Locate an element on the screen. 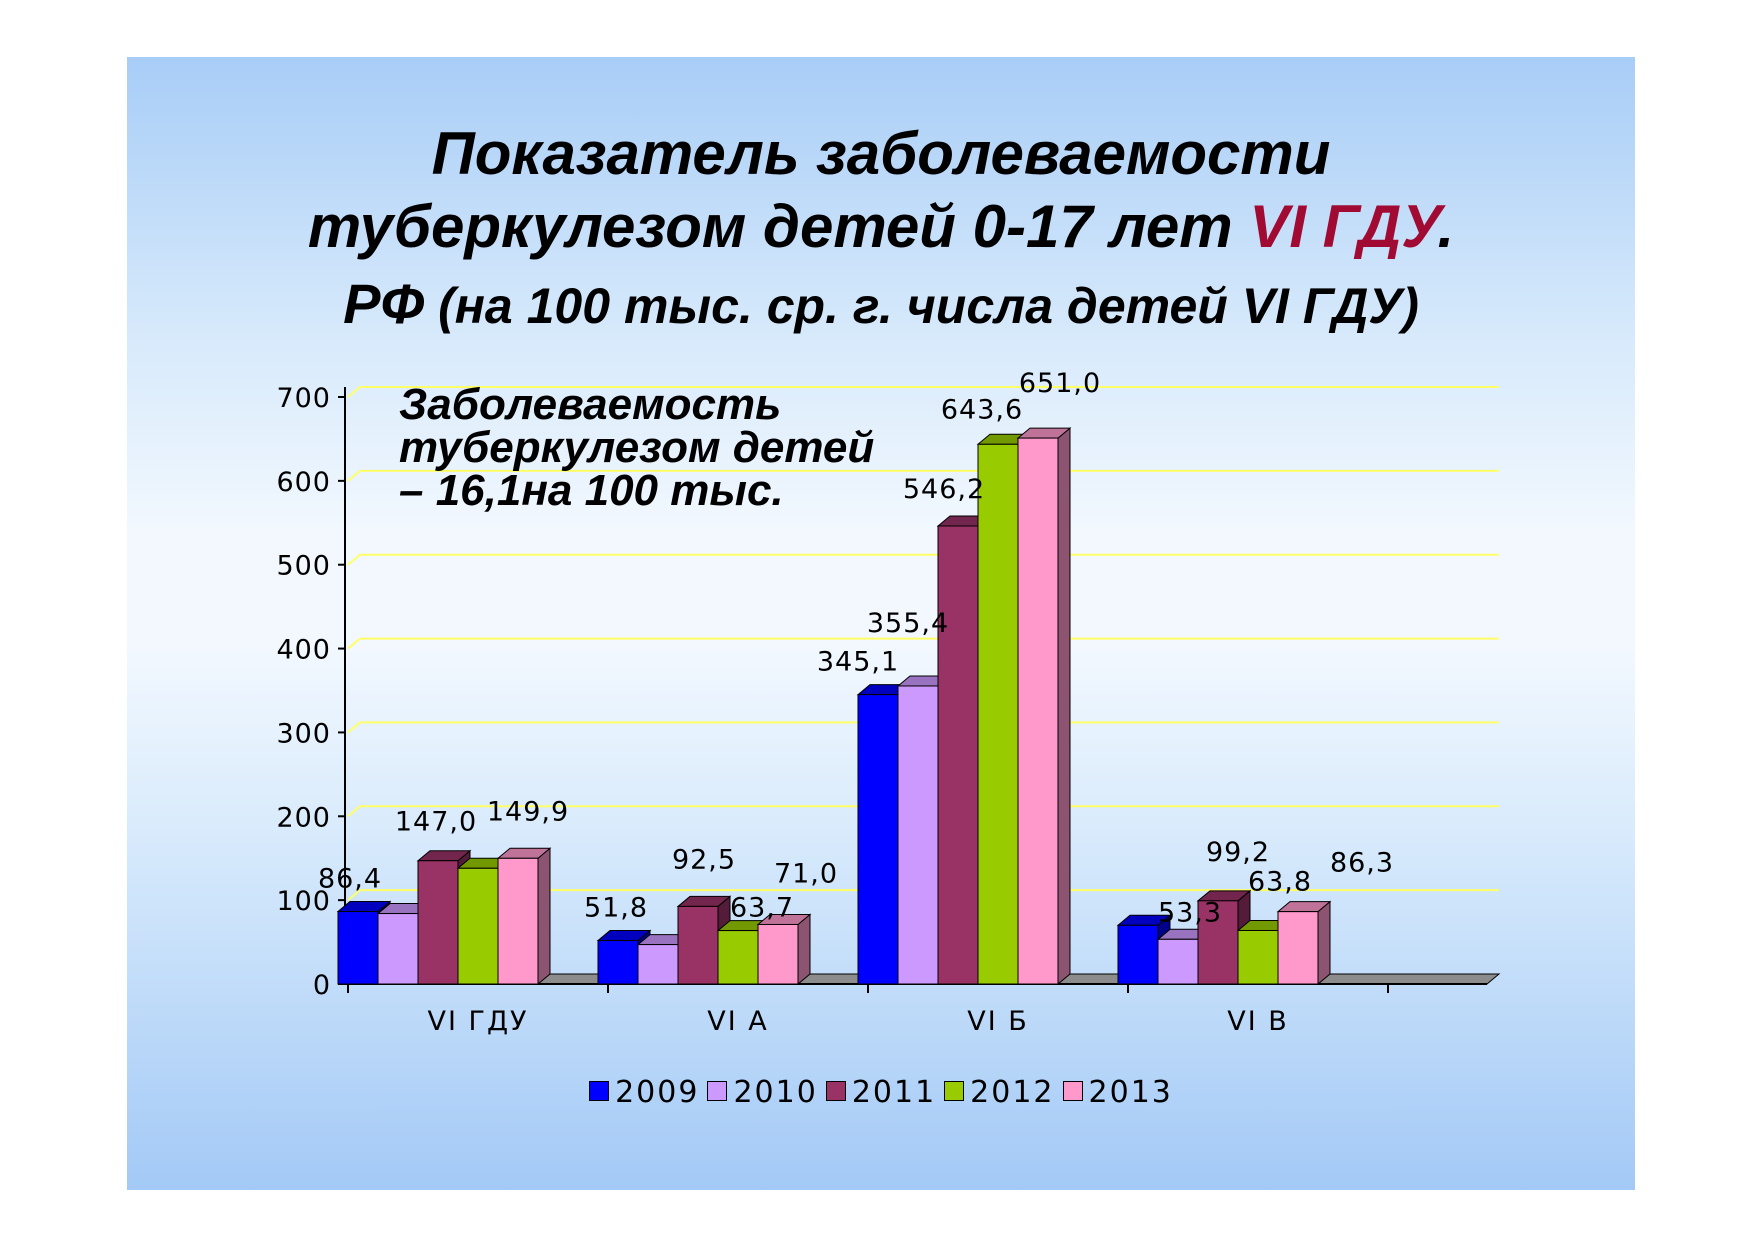 The width and height of the screenshot is (1754, 1240). legend-item: 2010 is located at coordinates (762, 1092).